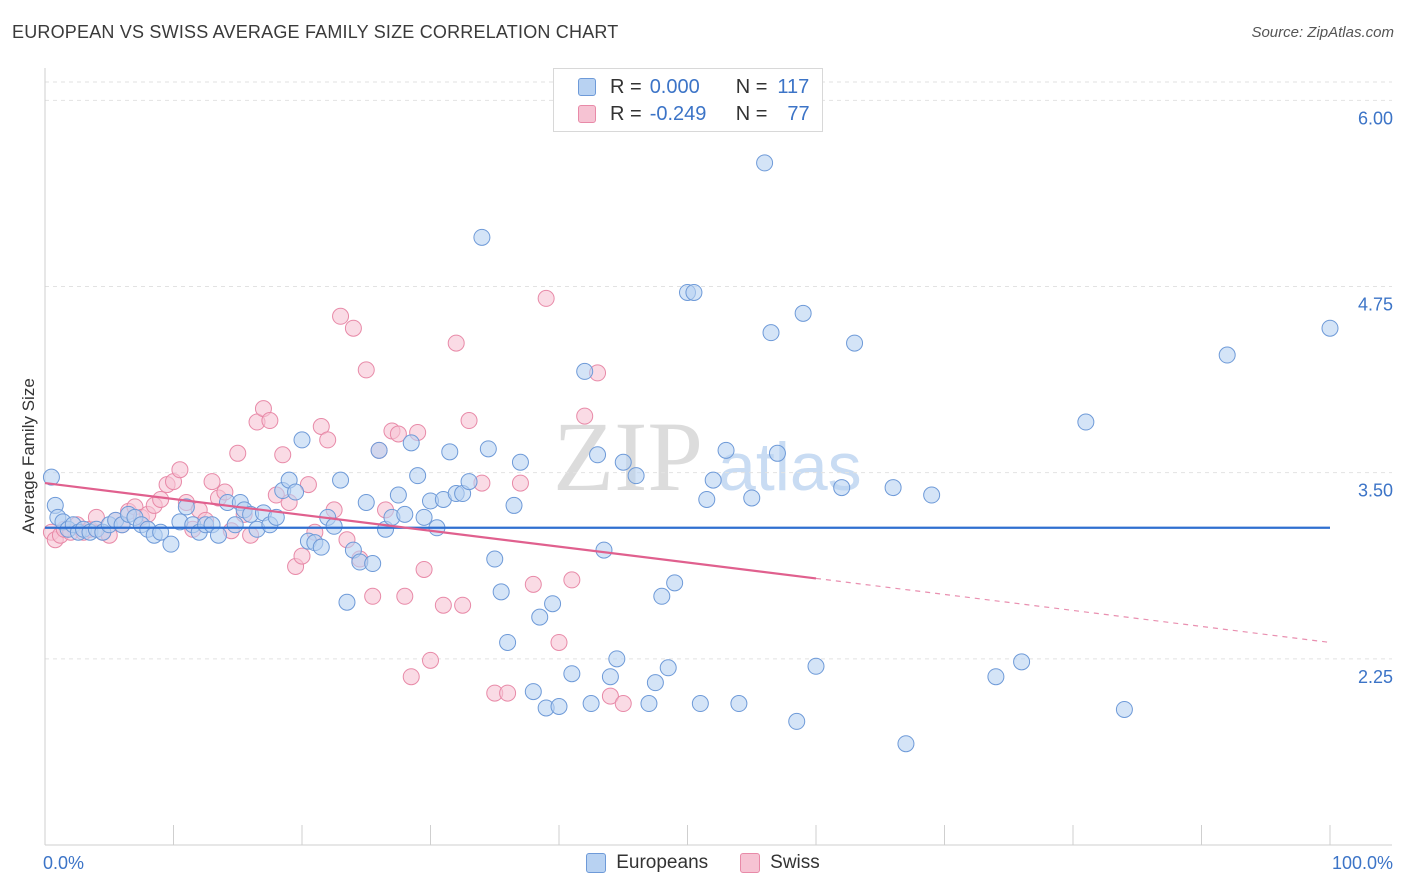 The height and width of the screenshot is (892, 1406). What do you see at coordinates (626, 113) in the screenshot?
I see `swiss-r-label: R =` at bounding box center [626, 113].